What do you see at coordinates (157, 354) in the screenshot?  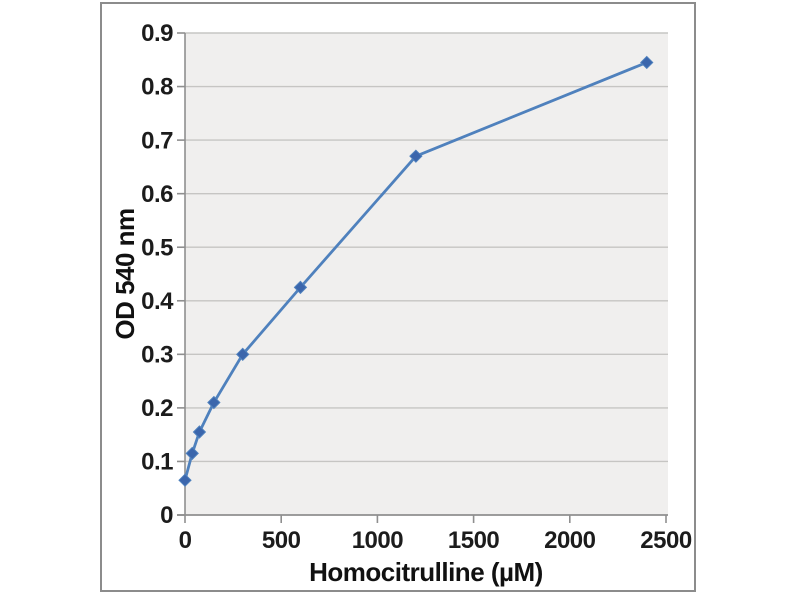 I see `y-tick-label: 0.3` at bounding box center [157, 354].